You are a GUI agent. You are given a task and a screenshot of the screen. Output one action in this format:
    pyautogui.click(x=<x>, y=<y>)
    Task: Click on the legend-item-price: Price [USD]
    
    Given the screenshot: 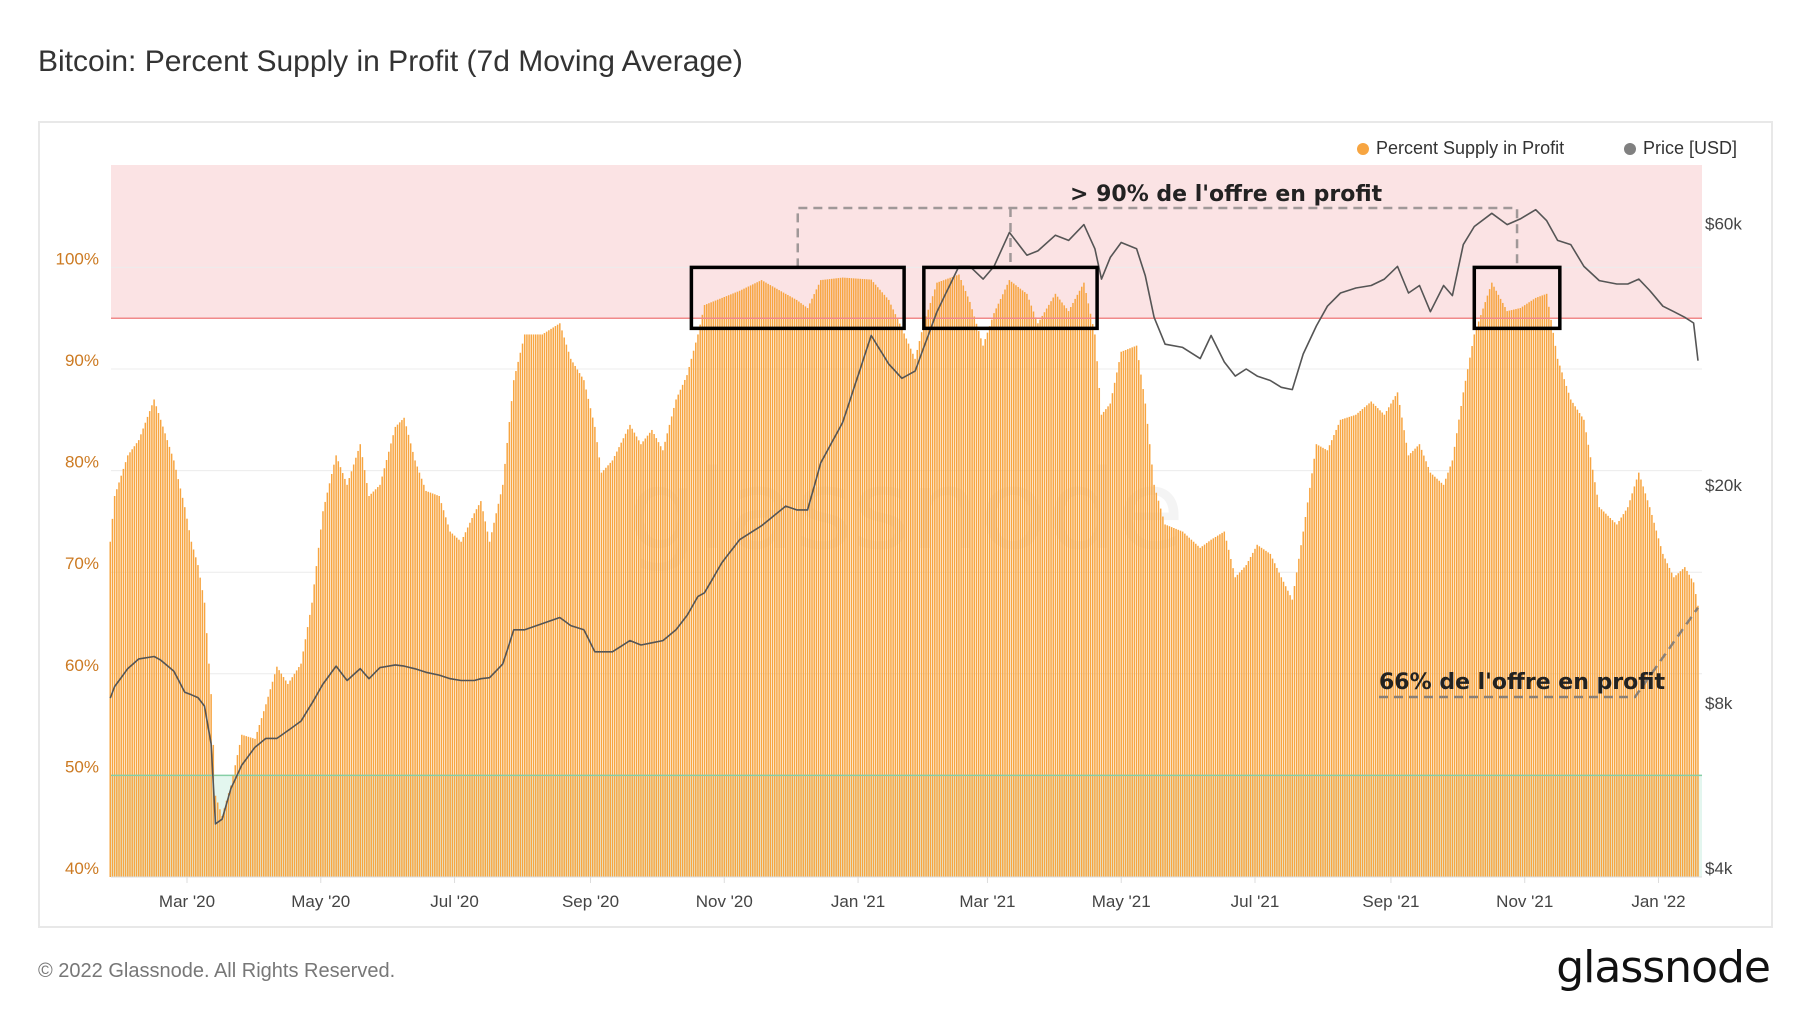 What is the action you would take?
    pyautogui.click(x=1680, y=148)
    